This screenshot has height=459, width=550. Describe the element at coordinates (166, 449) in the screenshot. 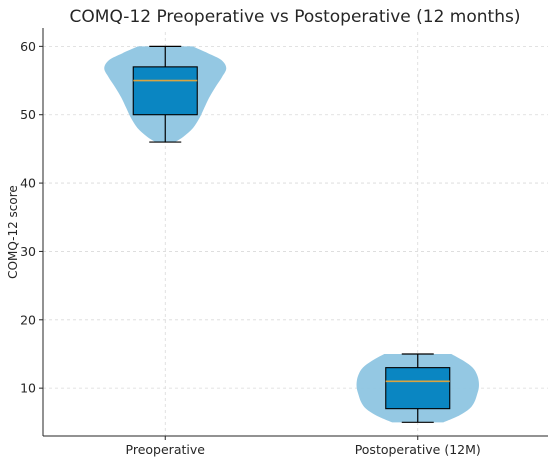

I see `x-tick-label: Preoperative` at that location.